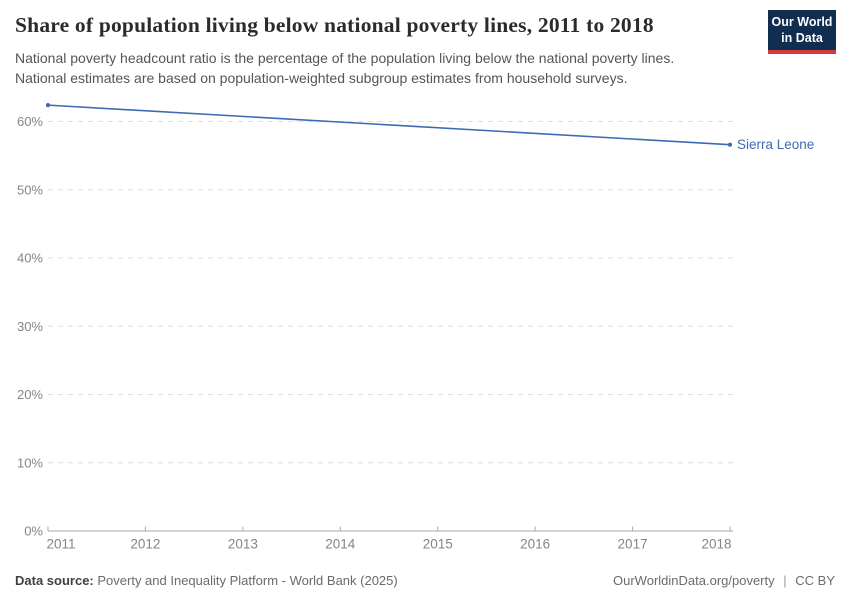 This screenshot has height=600, width=850. What do you see at coordinates (775, 144) in the screenshot?
I see `series-label-sierra-leone: Sierra Leone` at bounding box center [775, 144].